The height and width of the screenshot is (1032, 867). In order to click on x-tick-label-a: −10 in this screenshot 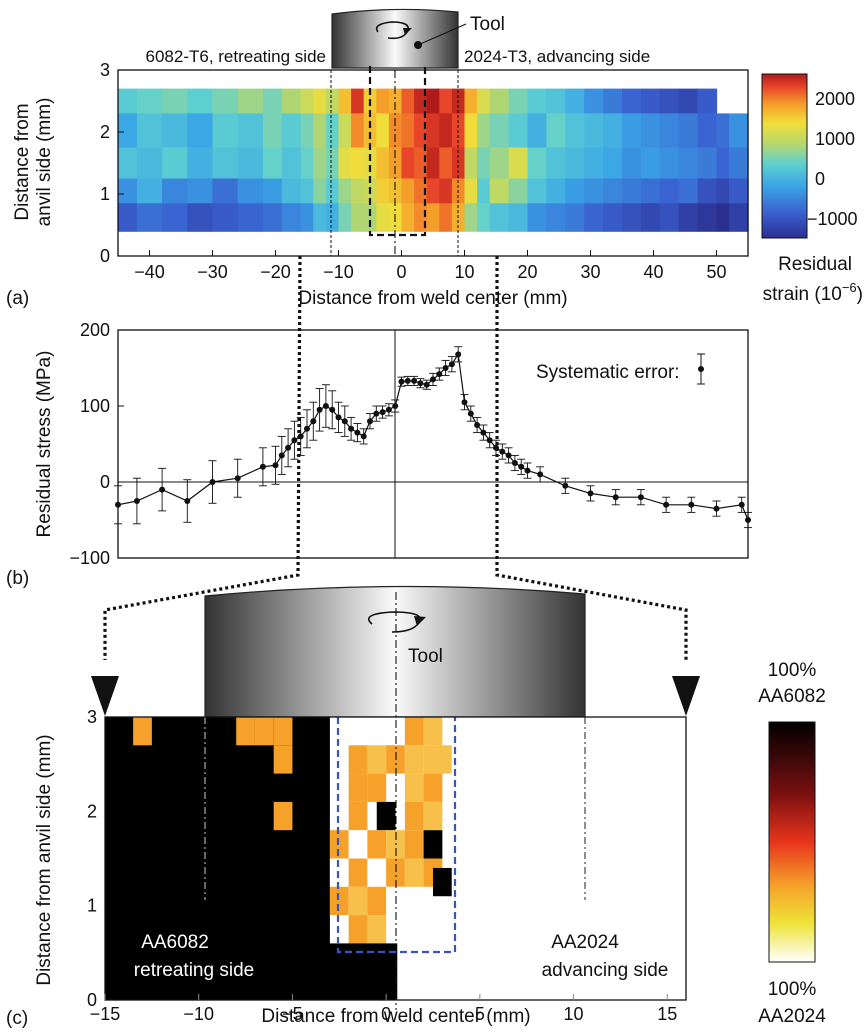, I will do `click(338, 272)`.